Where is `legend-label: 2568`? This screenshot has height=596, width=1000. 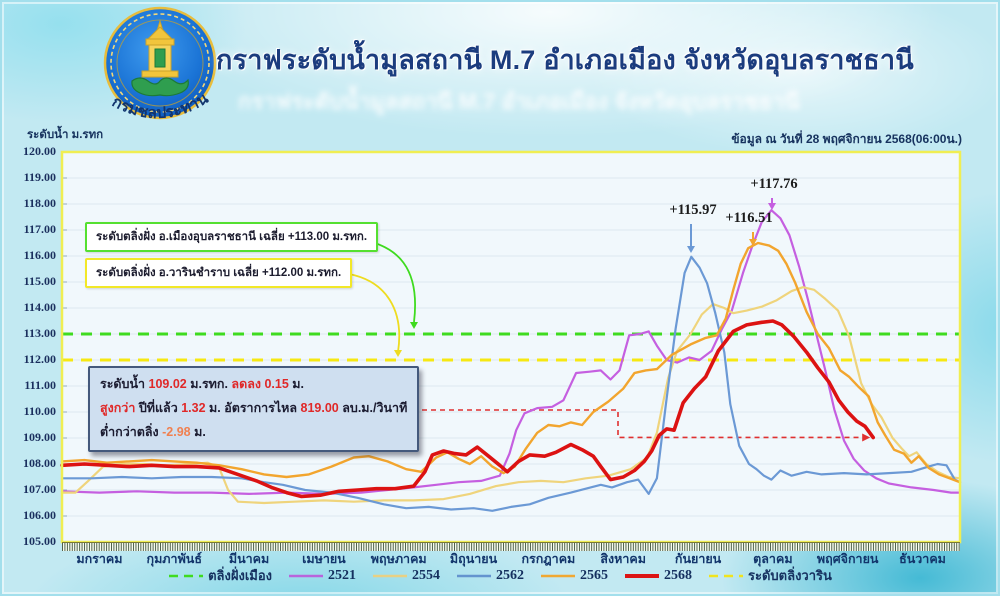
legend-label: 2568 is located at coordinates (678, 575).